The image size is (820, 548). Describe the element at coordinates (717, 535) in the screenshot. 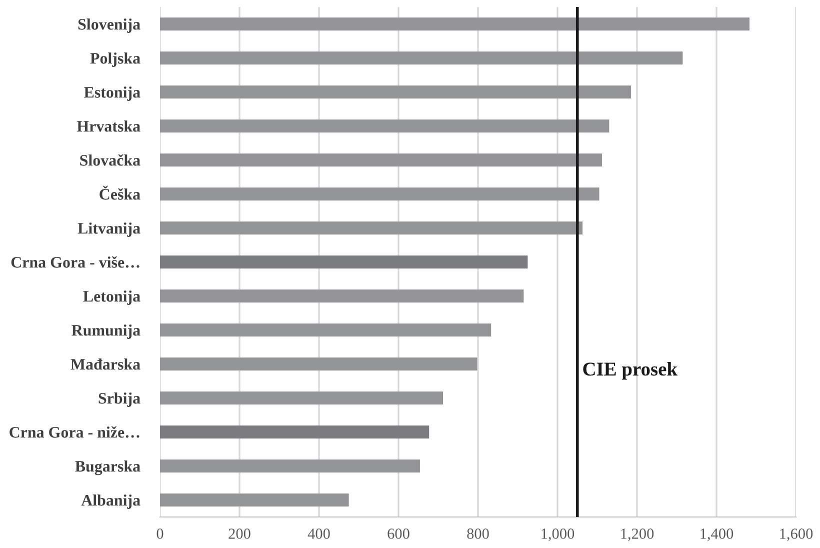

I see `x-tick-label: 1,400` at that location.